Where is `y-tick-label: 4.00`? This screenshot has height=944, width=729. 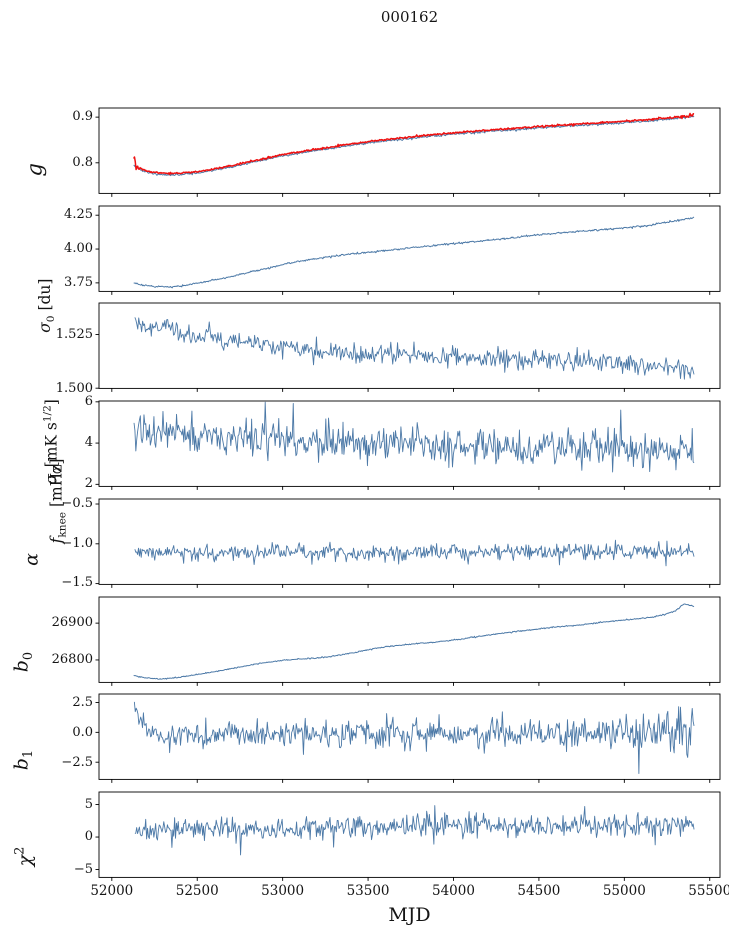 y-tick-label: 4.00 is located at coordinates (78, 248).